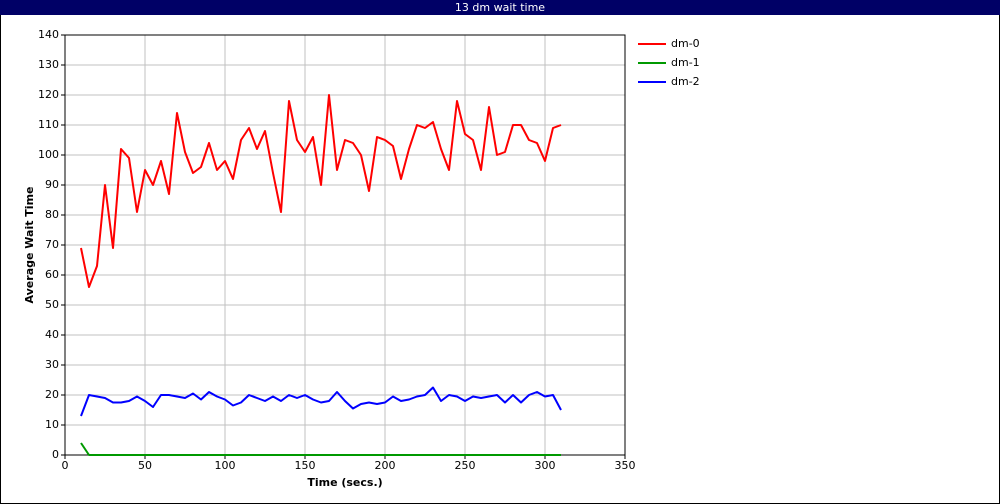  I want to click on y-tick-label: 40, so click(52, 334).